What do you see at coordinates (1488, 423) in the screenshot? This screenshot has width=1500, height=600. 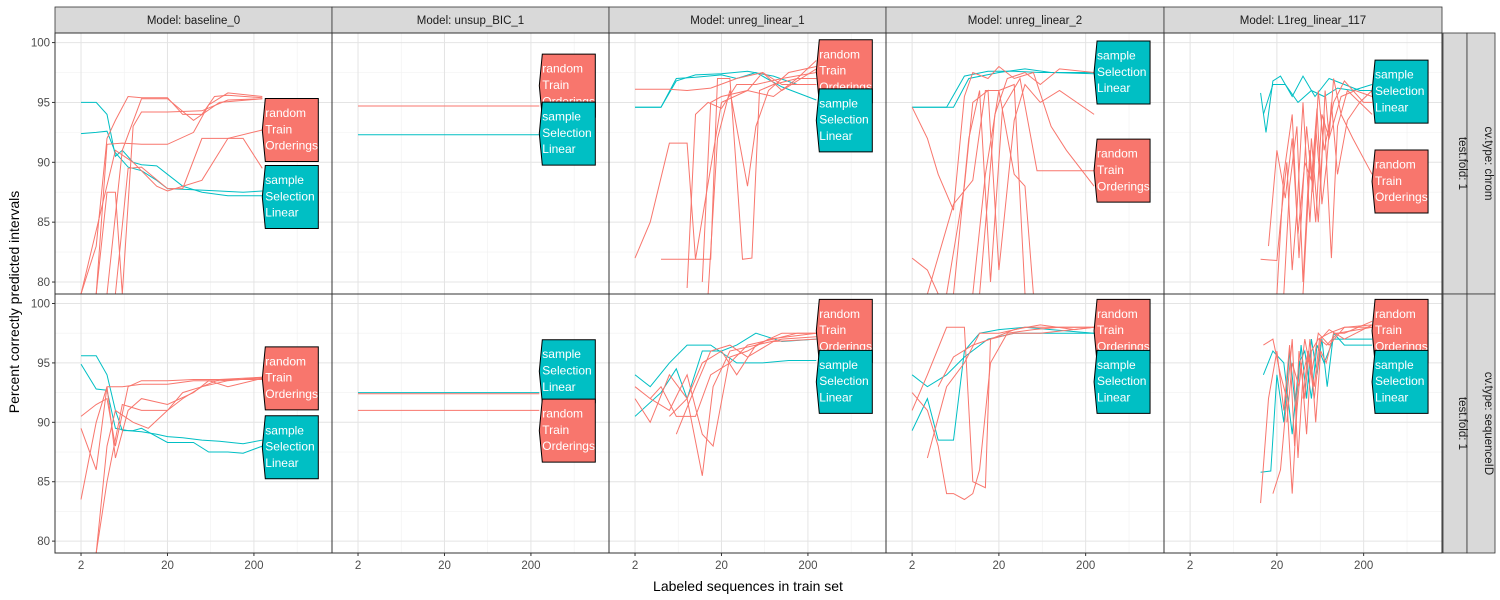 I see `facet-strip-right-label: cv.type: sequenceID` at bounding box center [1488, 423].